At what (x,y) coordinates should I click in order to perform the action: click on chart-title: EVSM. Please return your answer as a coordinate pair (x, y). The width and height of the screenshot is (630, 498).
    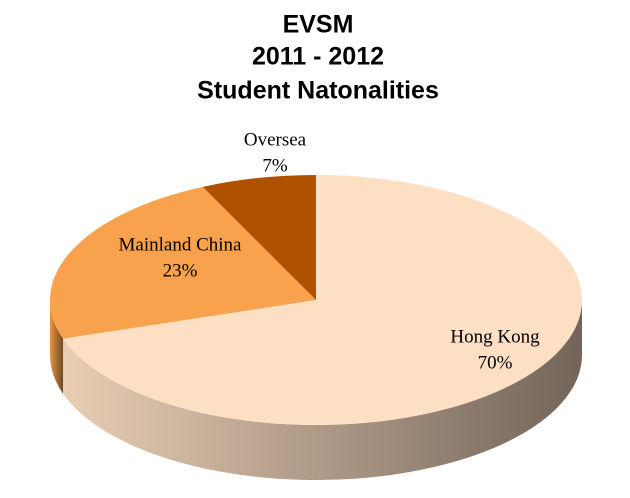
    Looking at the image, I should click on (318, 25).